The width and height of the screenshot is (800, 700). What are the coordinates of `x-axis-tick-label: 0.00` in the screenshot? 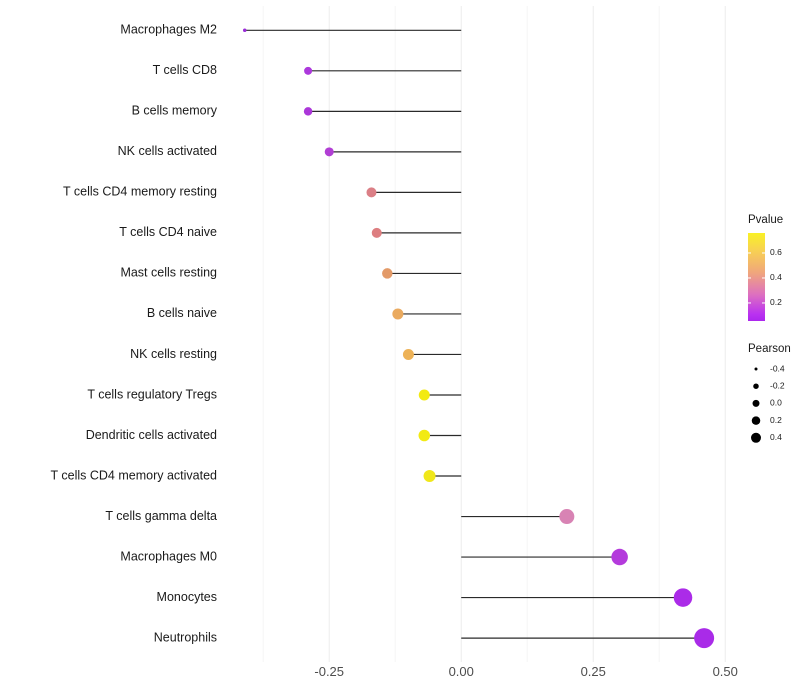 It's located at (461, 671).